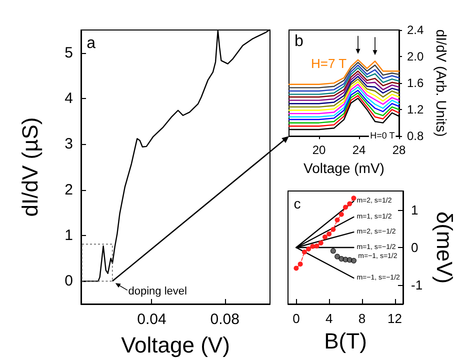 The image size is (474, 364). What do you see at coordinates (415, 136) in the screenshot?
I see `y2-tick-label: 0.8` at bounding box center [415, 136].